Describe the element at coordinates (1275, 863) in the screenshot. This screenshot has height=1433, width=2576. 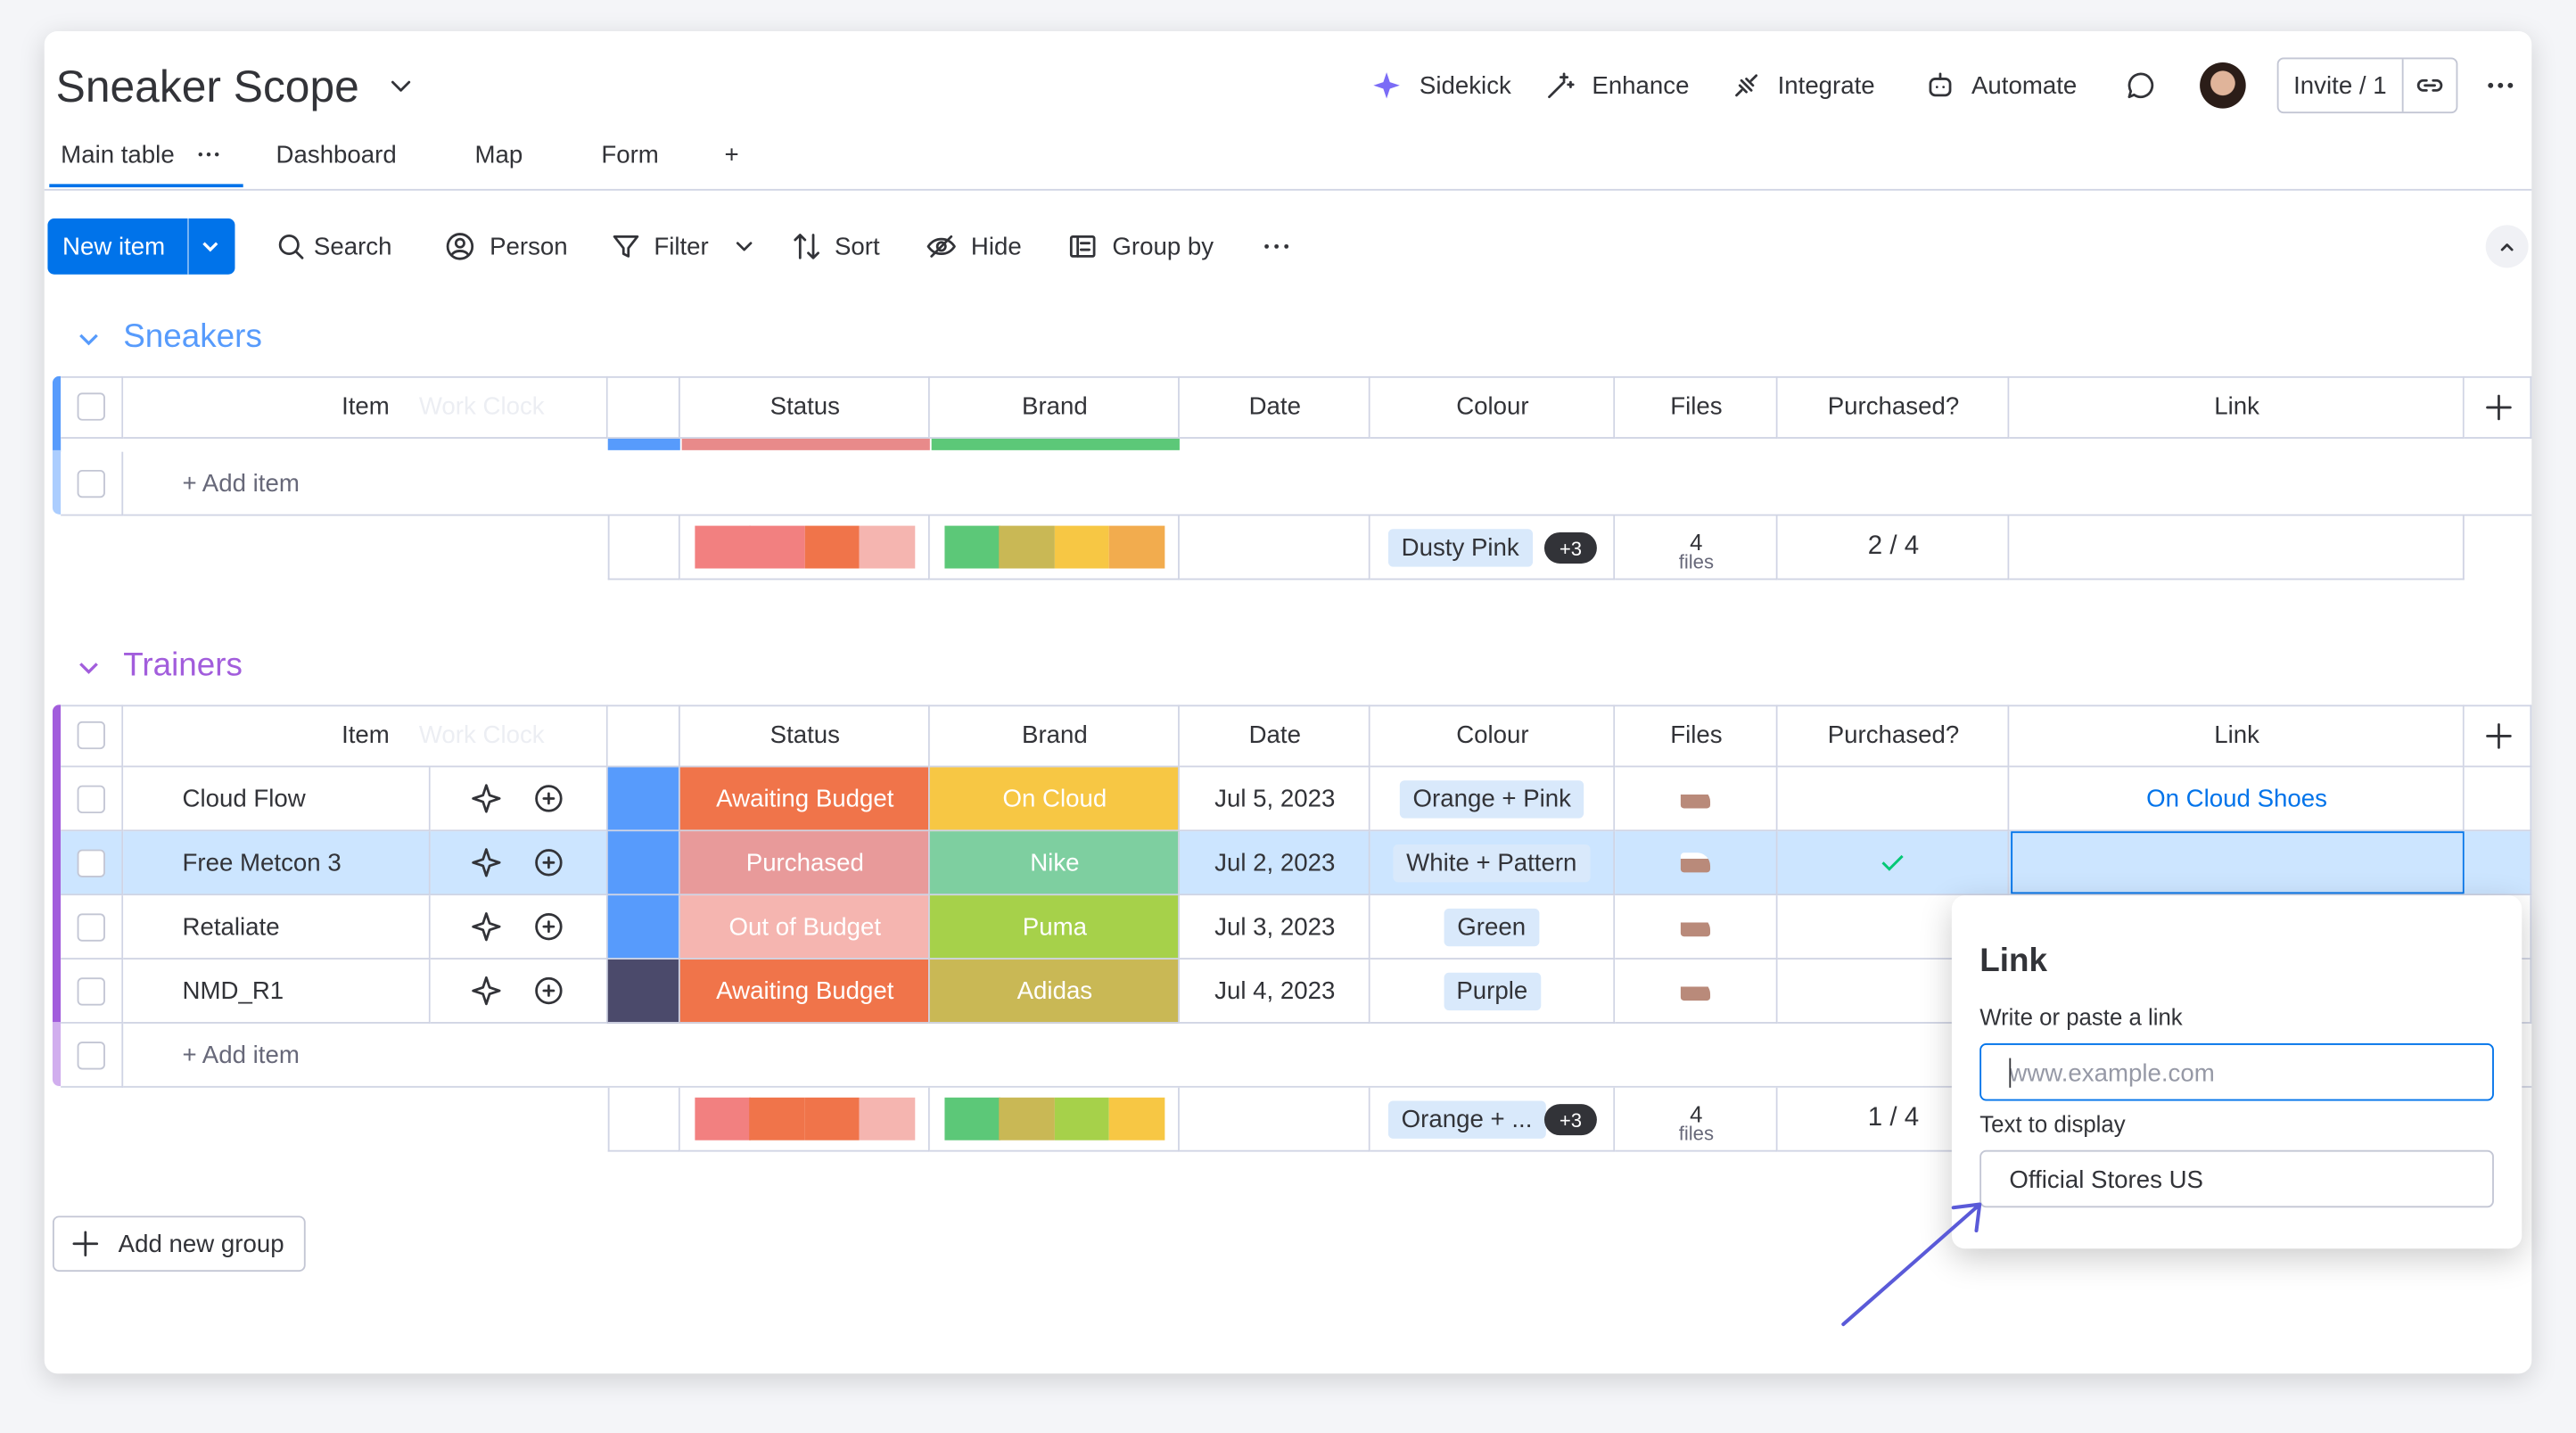
I see `date: Jul 2, 2023` at that location.